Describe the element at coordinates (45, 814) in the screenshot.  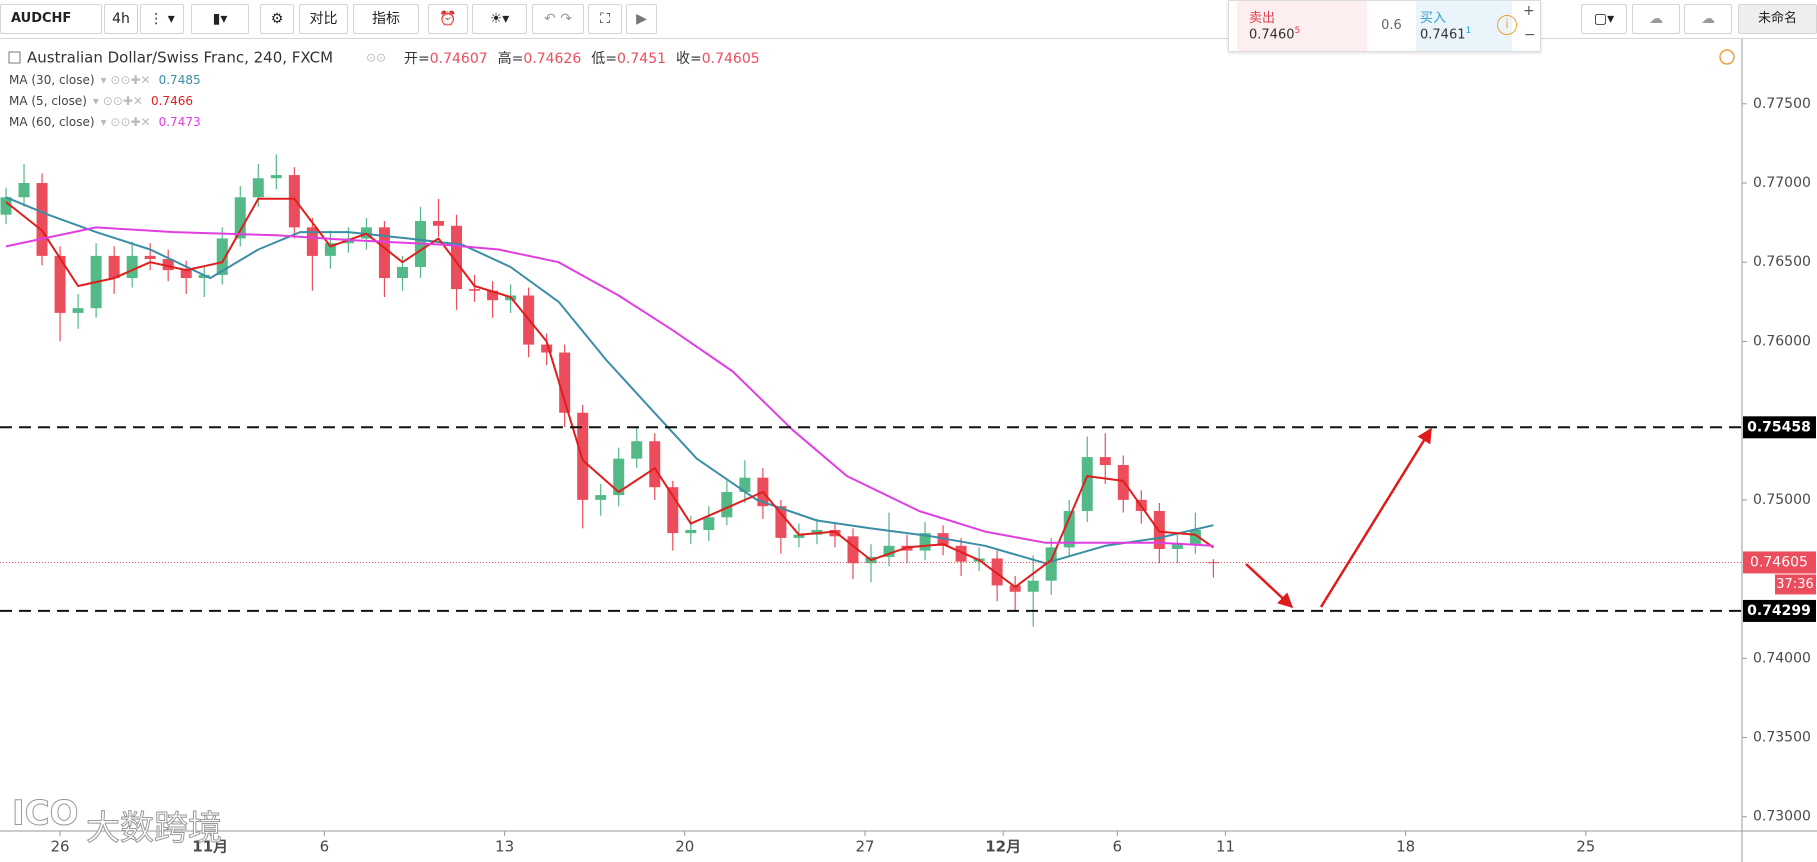
I see `watermark-logo: ICO` at that location.